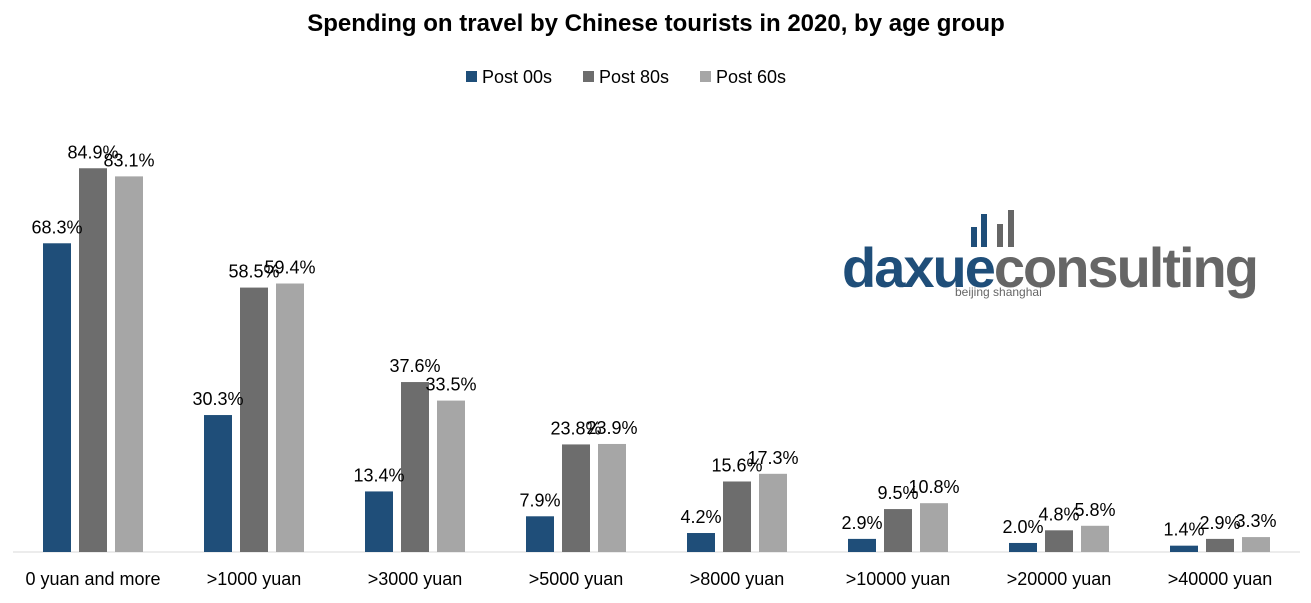 Image resolution: width=1311 pixels, height=603 pixels. I want to click on data-label: 1.4%, so click(1183, 530).